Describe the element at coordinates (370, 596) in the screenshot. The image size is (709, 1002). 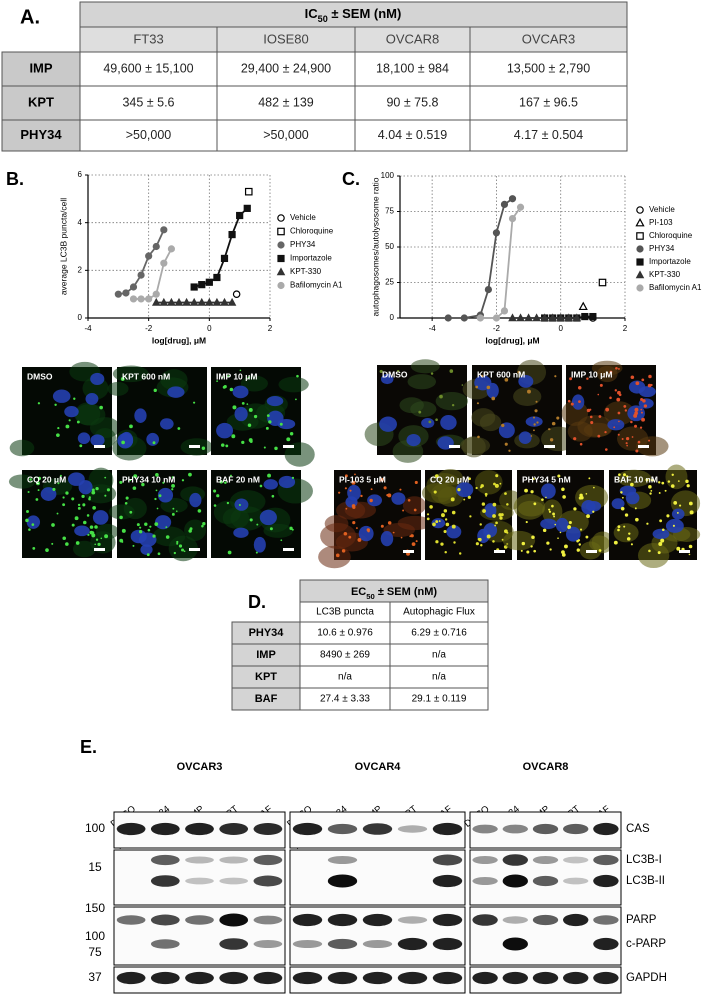
I see `header-part: 50` at that location.